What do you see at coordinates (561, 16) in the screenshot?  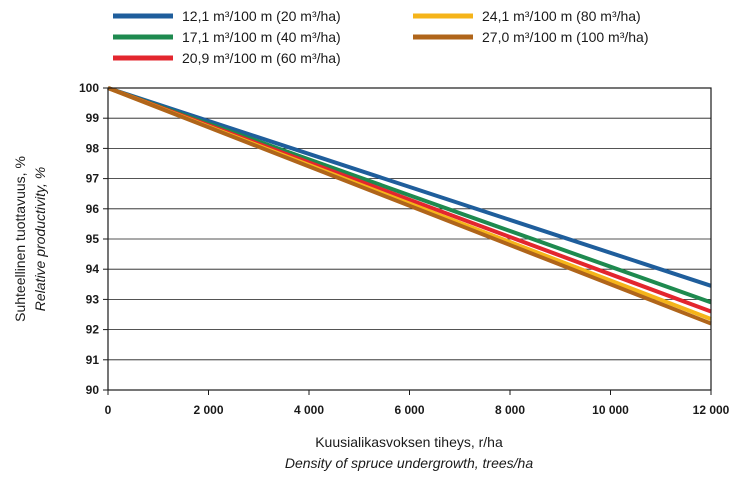 I see `legend-label-4: 24,1 m³/100 m (80 m³/ha)` at bounding box center [561, 16].